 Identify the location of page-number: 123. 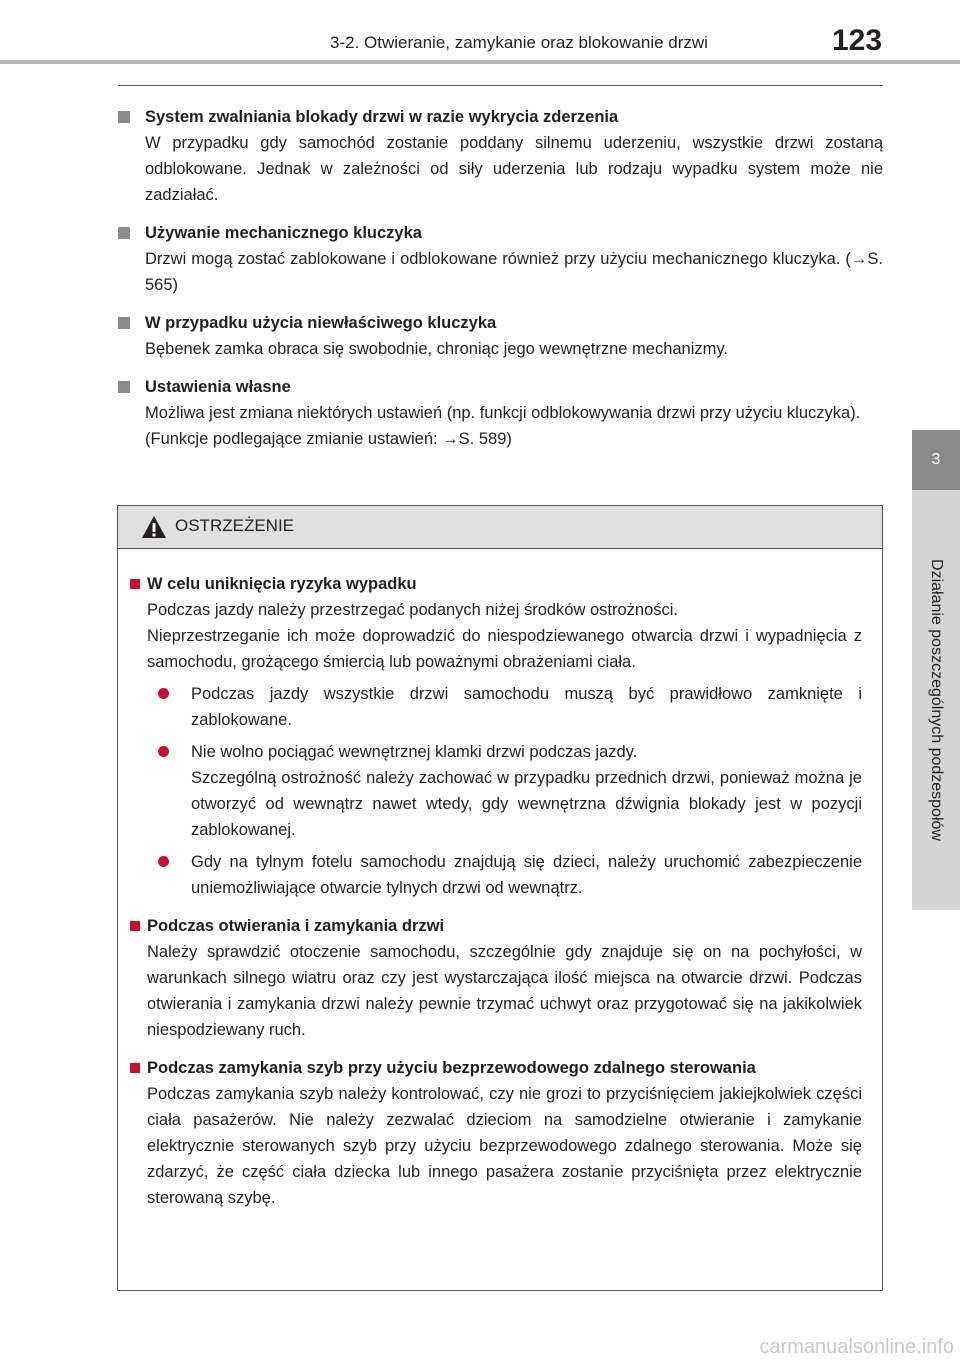
(857, 40).